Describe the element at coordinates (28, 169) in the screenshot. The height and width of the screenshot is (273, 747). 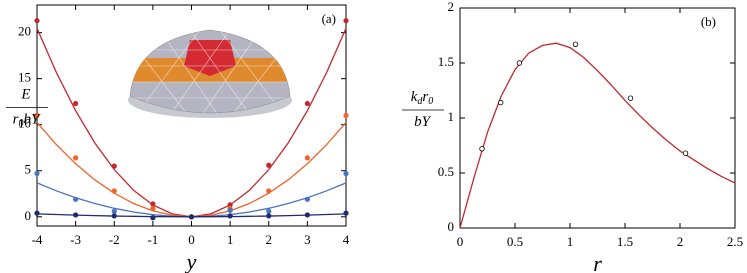
I see `y-tick-label: 5` at that location.